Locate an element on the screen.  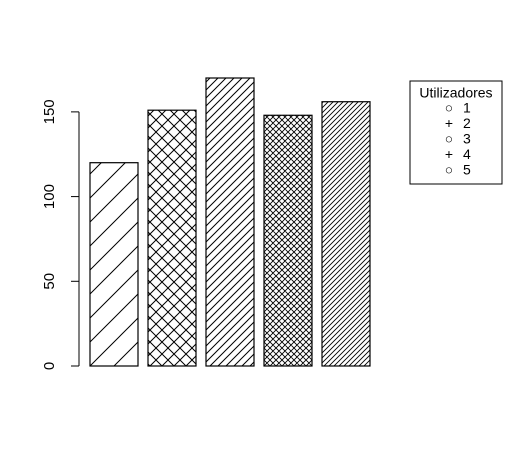
legend-symbol-5: ○ is located at coordinates (449, 170).